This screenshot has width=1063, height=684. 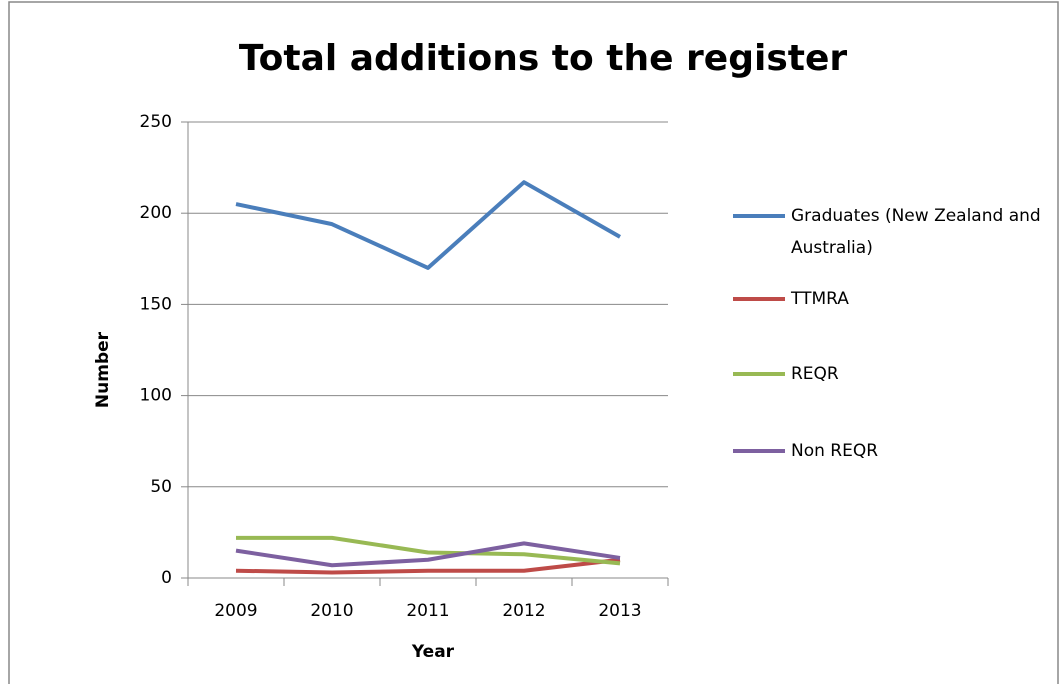 What do you see at coordinates (156, 122) in the screenshot?
I see `y-tick-label: 250` at bounding box center [156, 122].